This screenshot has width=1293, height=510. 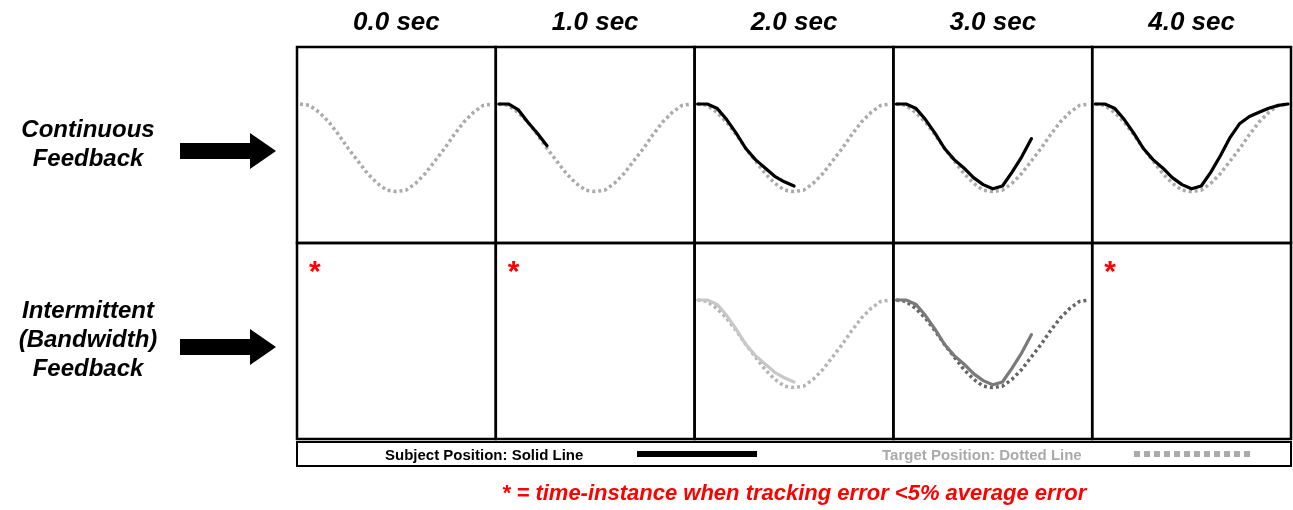 What do you see at coordinates (982, 454) in the screenshot?
I see `text: Target Position: Dotted Line` at bounding box center [982, 454].